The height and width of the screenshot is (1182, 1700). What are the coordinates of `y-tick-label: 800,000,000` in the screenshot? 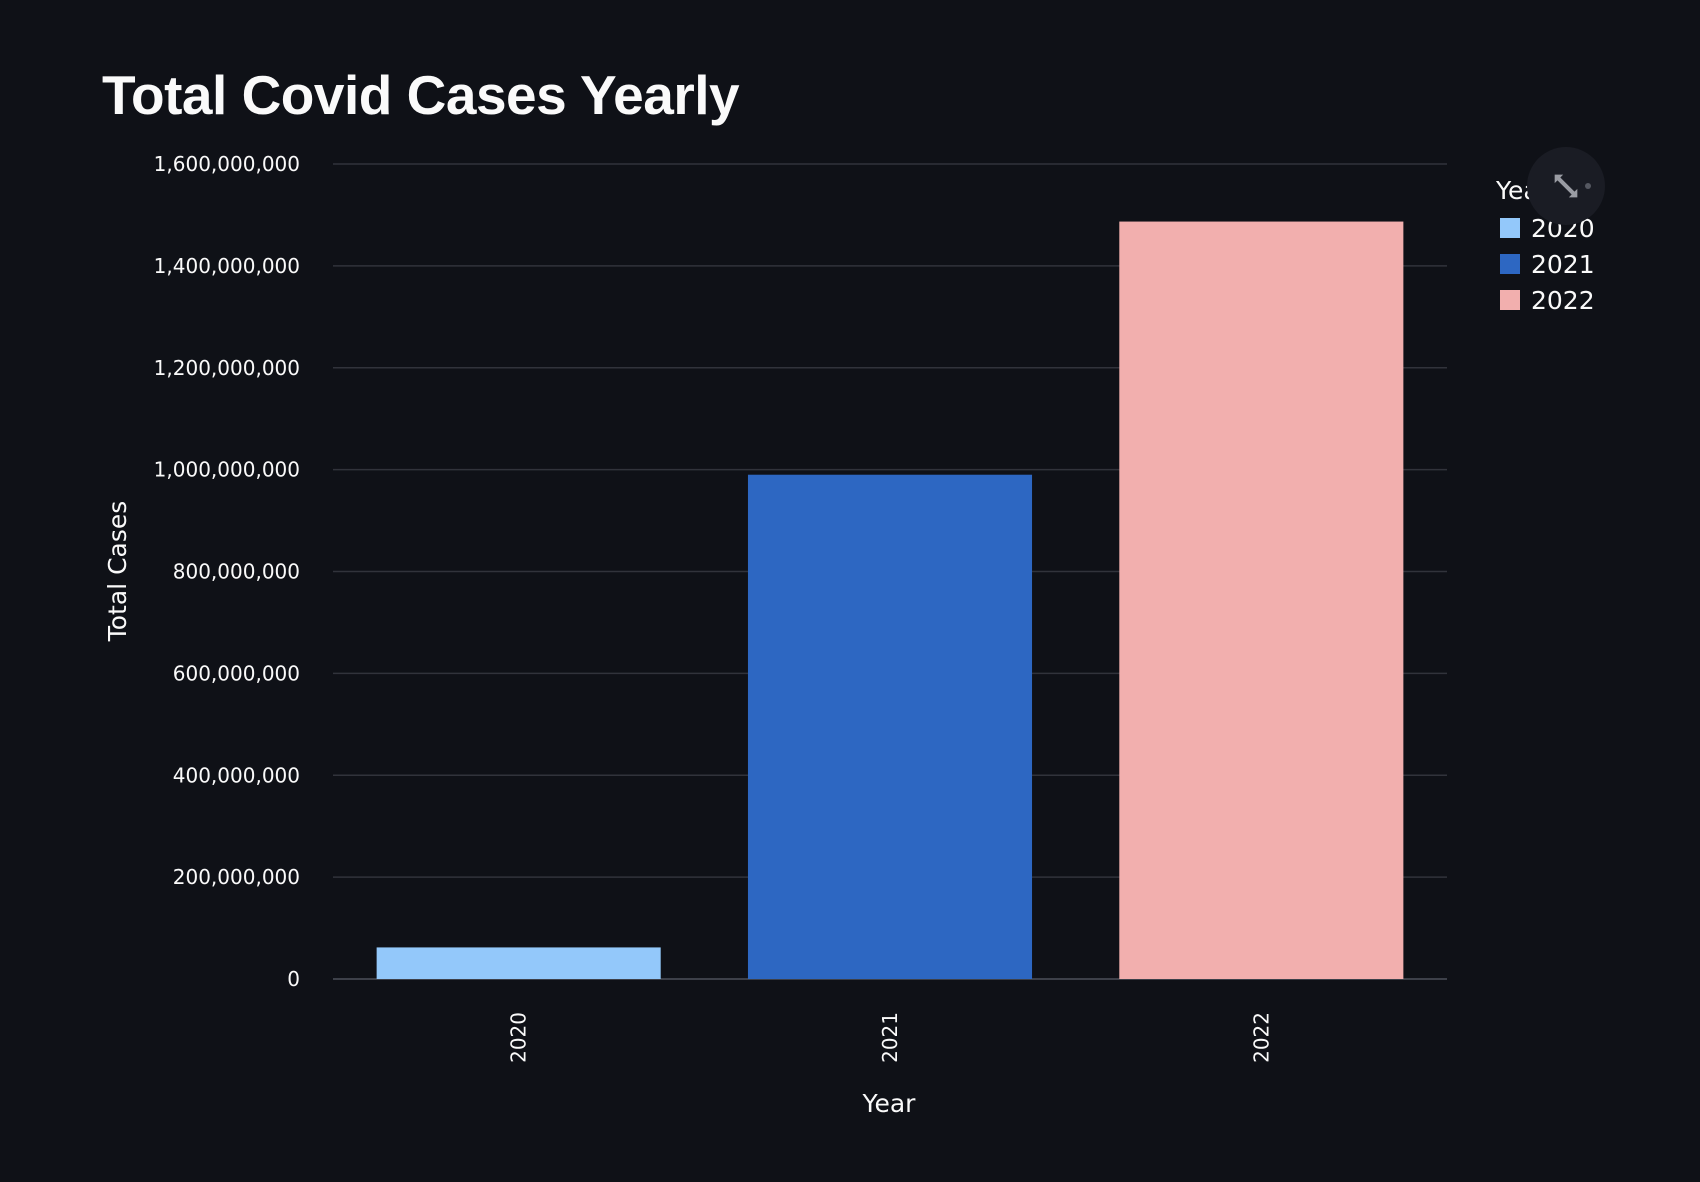 It's located at (236, 572).